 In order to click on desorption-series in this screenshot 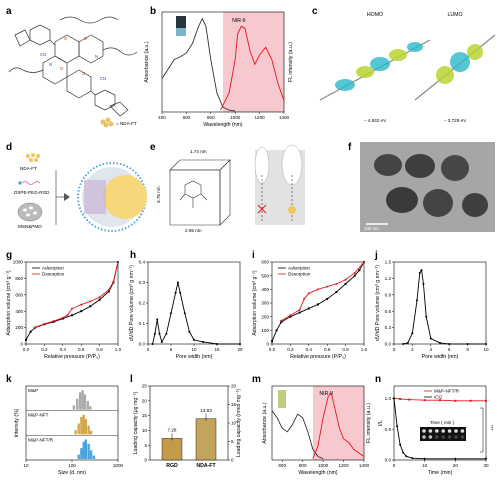, I will do `click(77, 294)`.